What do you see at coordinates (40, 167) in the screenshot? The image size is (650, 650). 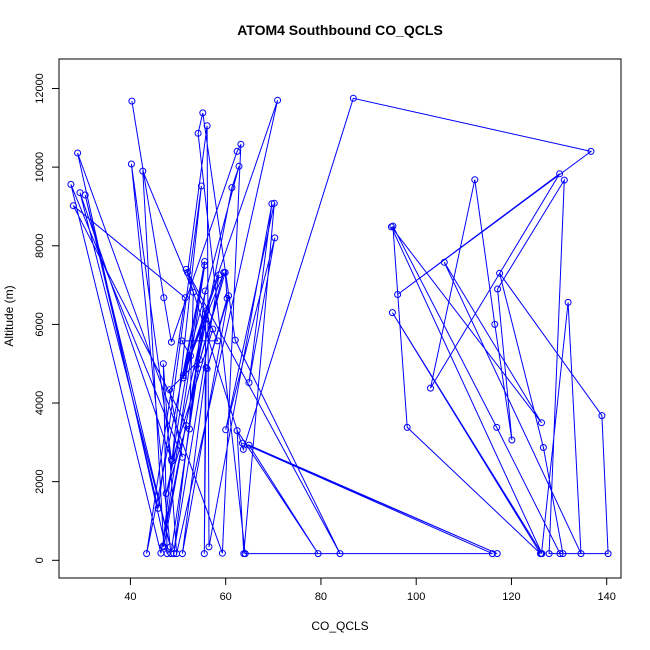 I see `y-tick-label: 10000` at bounding box center [40, 167].